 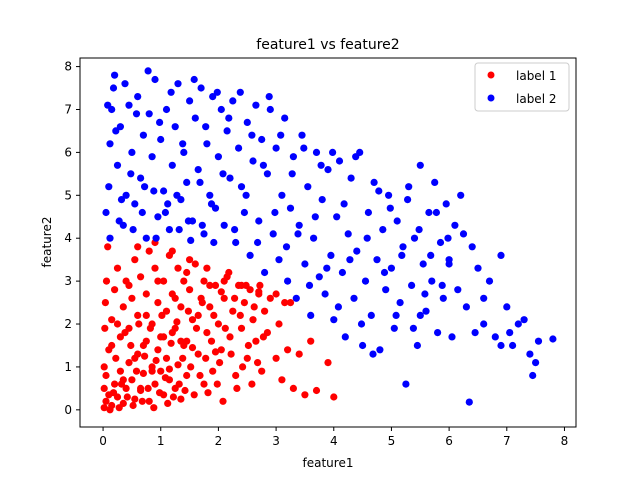 What do you see at coordinates (72, 238) in the screenshot?
I see `y-axis-ticks: 0 1 2 3 4 5 6 7 8` at bounding box center [72, 238].